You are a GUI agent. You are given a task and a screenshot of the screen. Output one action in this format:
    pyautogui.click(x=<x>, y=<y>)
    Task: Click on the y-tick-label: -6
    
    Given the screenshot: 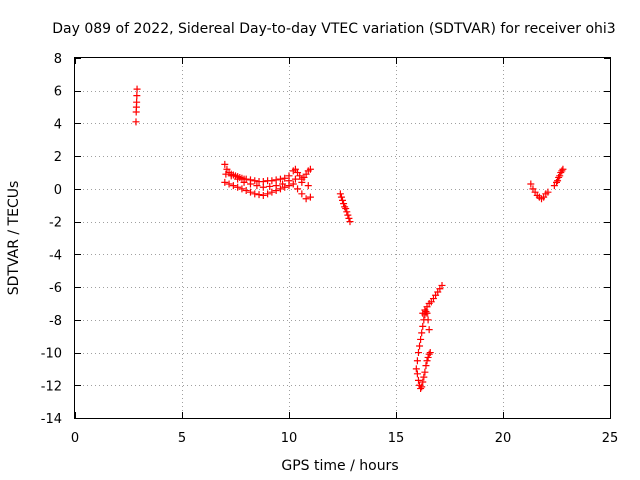 What is the action you would take?
    pyautogui.click(x=55, y=288)
    